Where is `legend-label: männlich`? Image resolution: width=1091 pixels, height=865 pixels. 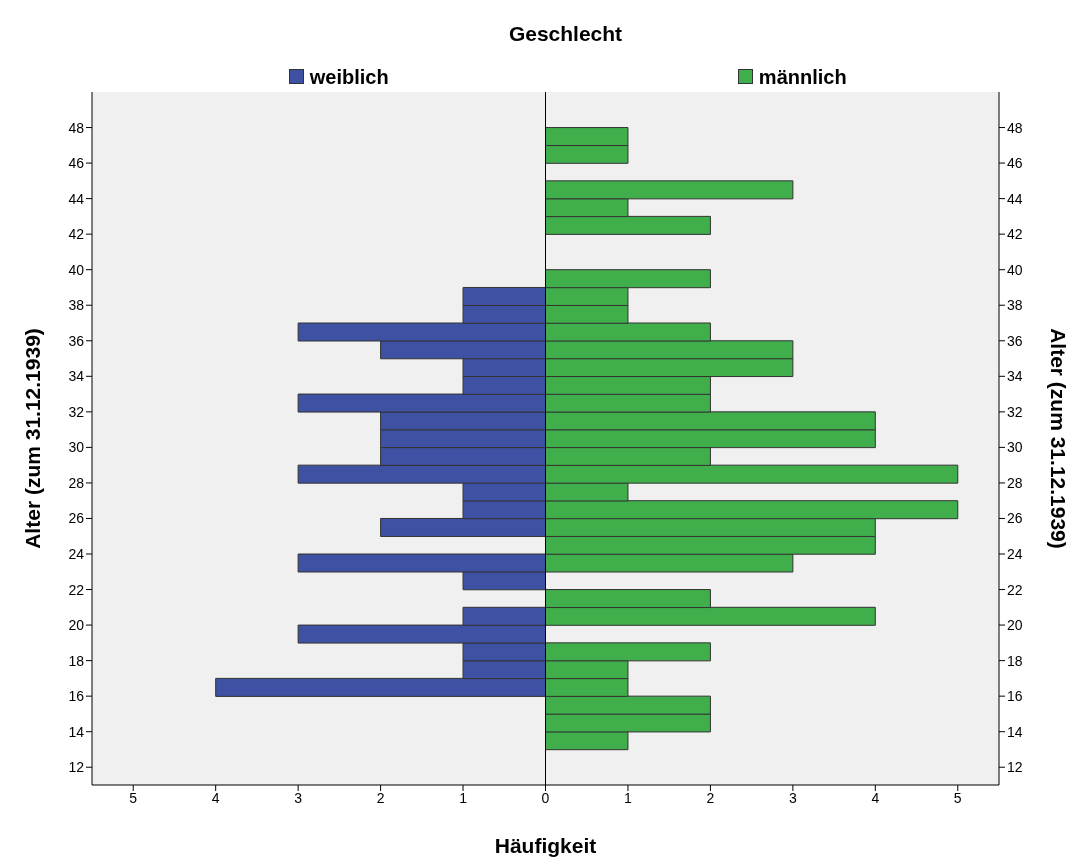 legend-label: männlich is located at coordinates (802, 77).